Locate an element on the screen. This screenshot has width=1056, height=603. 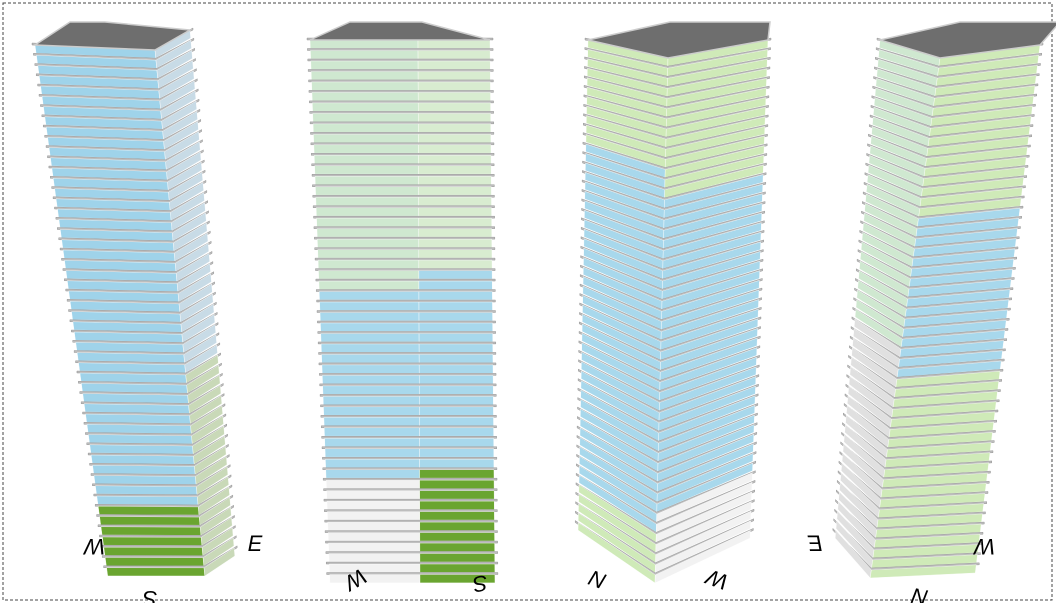
roof is located at coordinates (679, 40).